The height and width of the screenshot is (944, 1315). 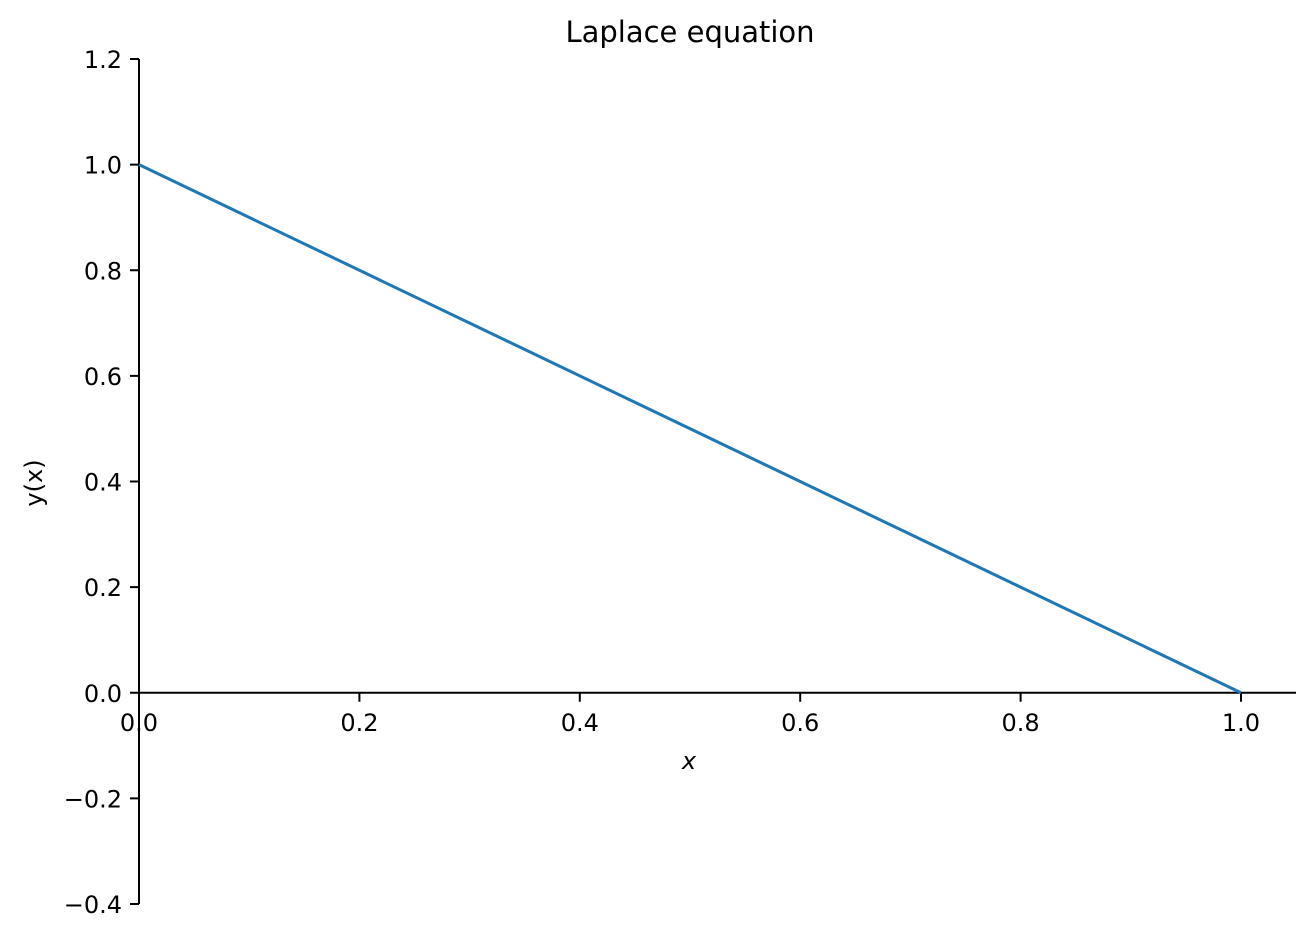 What do you see at coordinates (139, 723) in the screenshot?
I see `x-tick-label: 0.0` at bounding box center [139, 723].